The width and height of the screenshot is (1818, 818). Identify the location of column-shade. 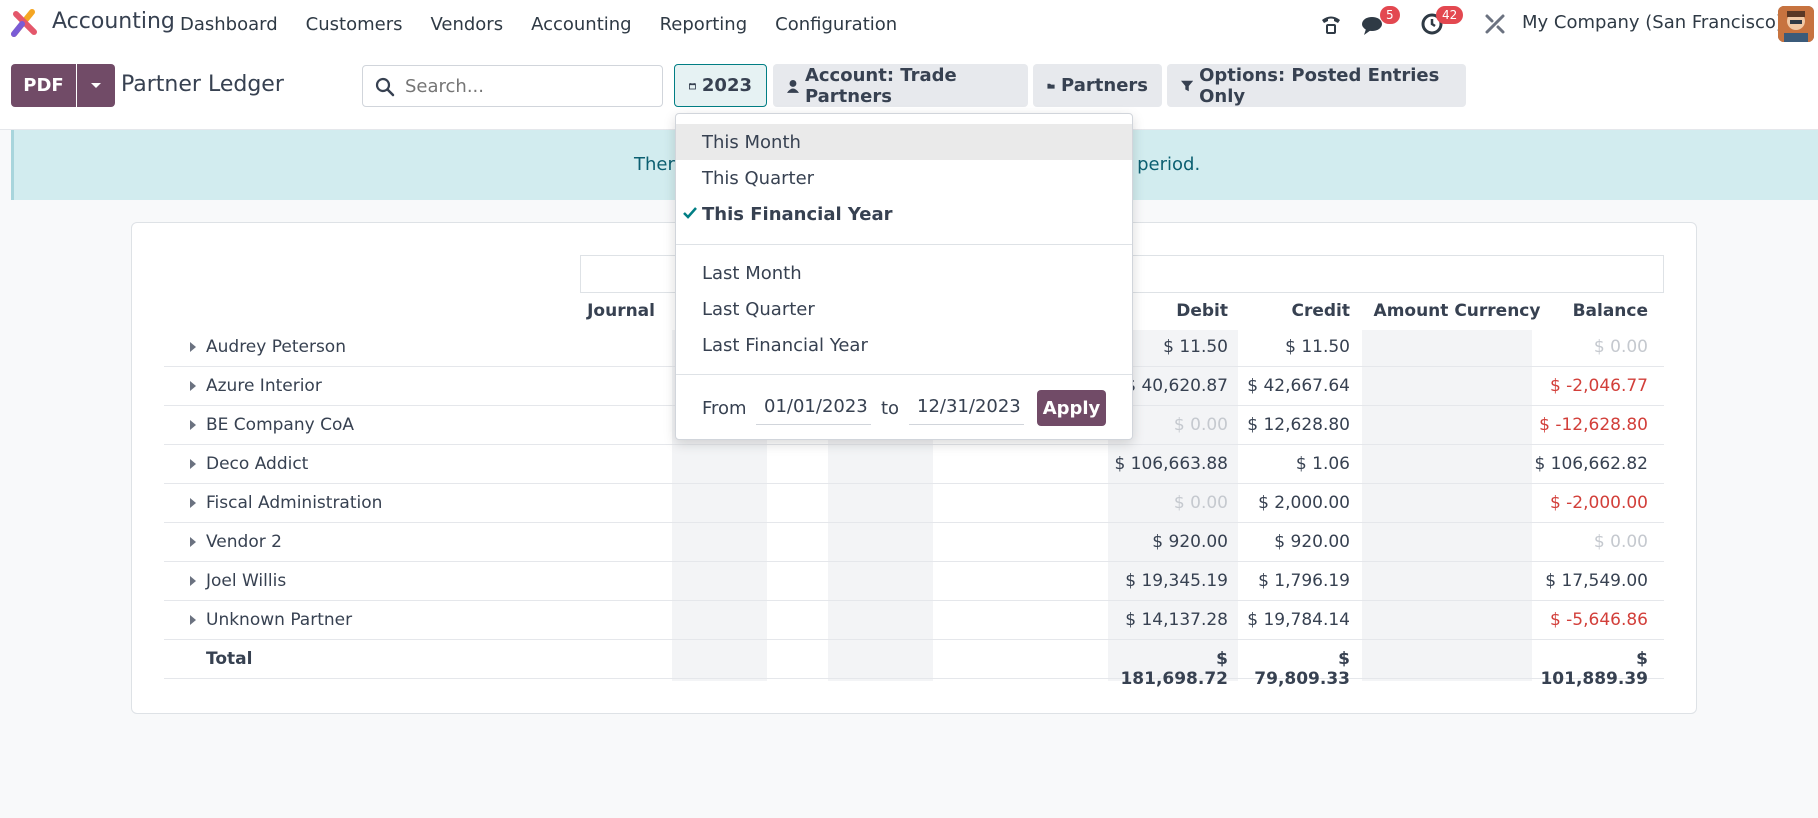
(1447, 505).